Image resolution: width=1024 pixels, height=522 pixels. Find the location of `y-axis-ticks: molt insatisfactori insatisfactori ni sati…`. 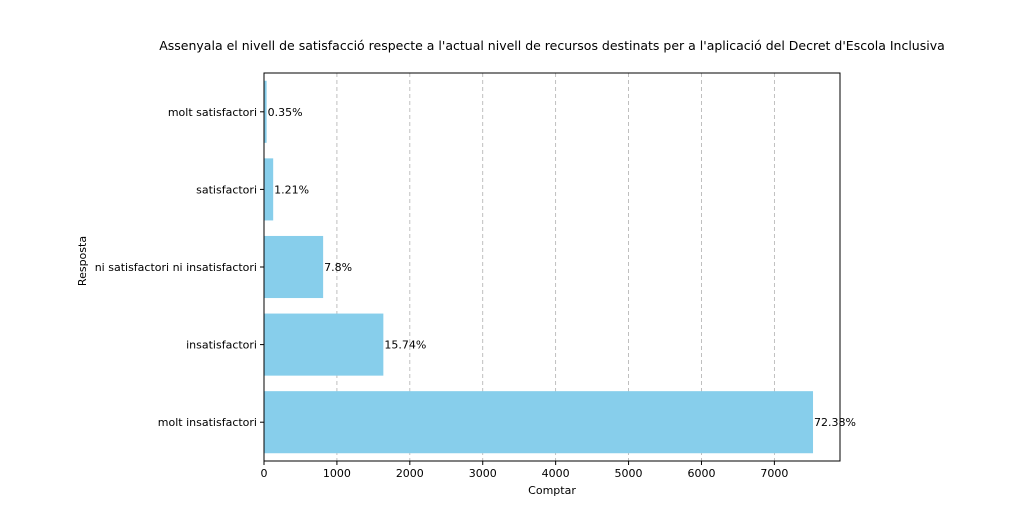

y-axis-ticks: molt insatisfactori insatisfactori ni sati… is located at coordinates (179, 267).